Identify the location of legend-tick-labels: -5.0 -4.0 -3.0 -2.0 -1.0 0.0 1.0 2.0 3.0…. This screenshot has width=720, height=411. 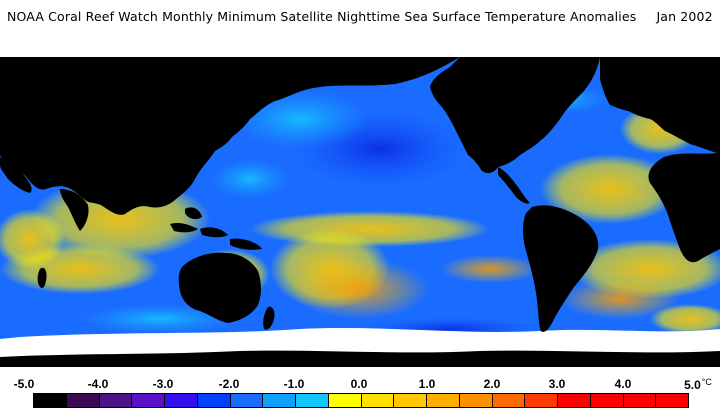
(360, 385).